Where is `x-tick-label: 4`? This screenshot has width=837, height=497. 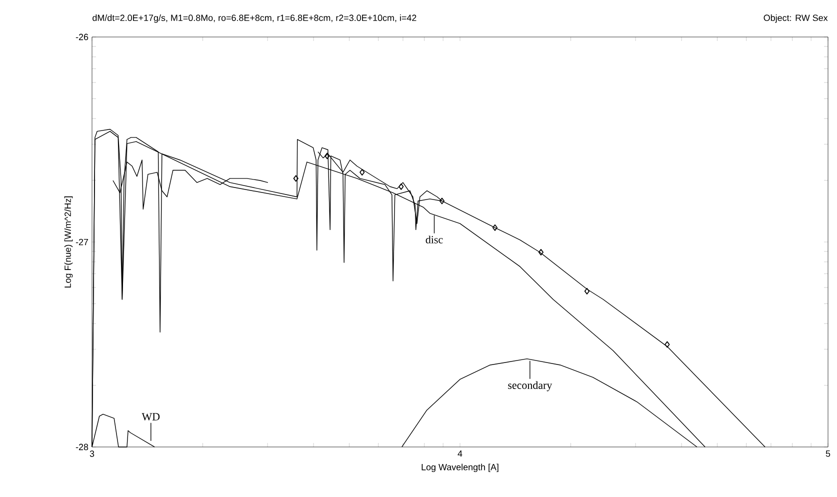
x-tick-label: 4 is located at coordinates (460, 453).